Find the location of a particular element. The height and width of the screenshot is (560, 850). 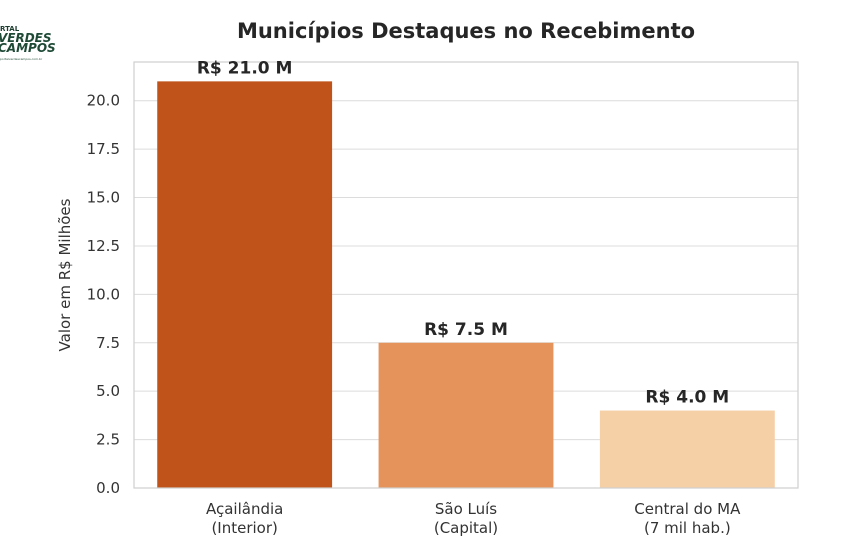

y-tick-label: 12.5 is located at coordinates (103, 246).